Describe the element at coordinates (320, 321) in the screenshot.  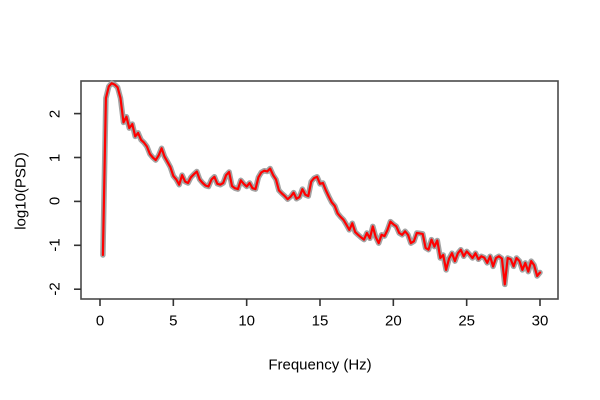
I see `x-tick-label: 15` at that location.